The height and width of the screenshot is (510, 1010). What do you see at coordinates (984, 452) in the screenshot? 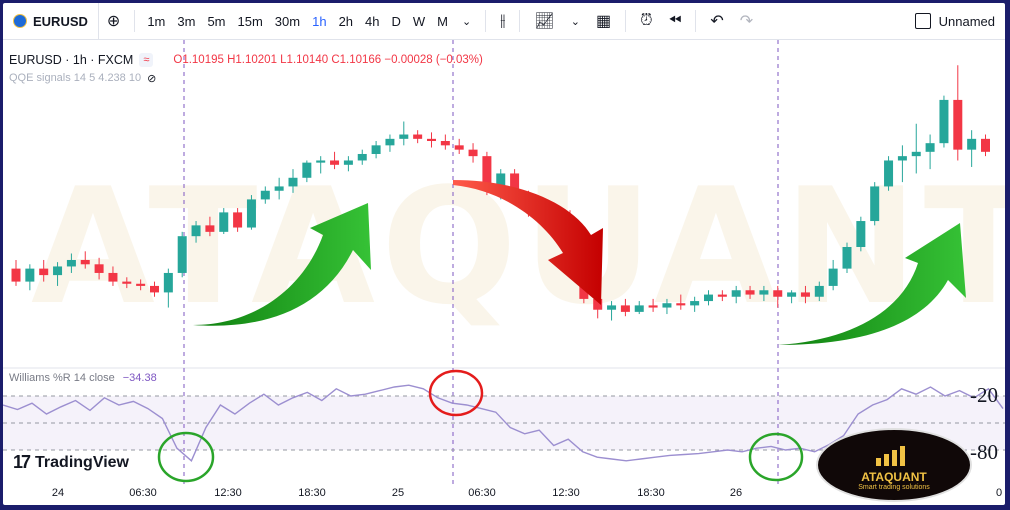
I see `level-lower-label: -80` at bounding box center [984, 452].